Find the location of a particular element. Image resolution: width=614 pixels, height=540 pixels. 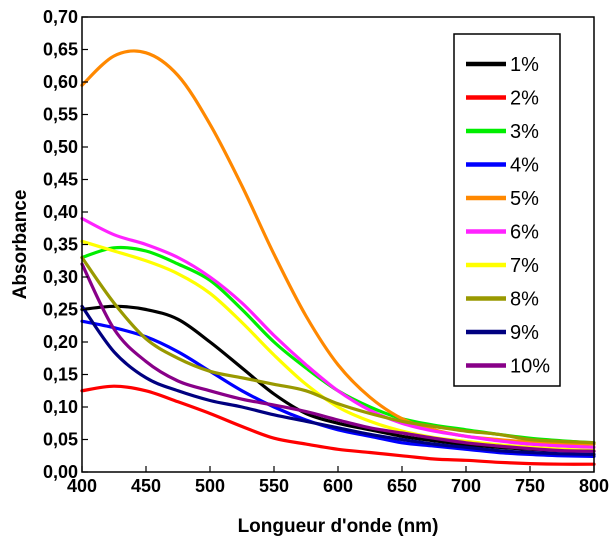

legend-label: 4% is located at coordinates (524, 166).